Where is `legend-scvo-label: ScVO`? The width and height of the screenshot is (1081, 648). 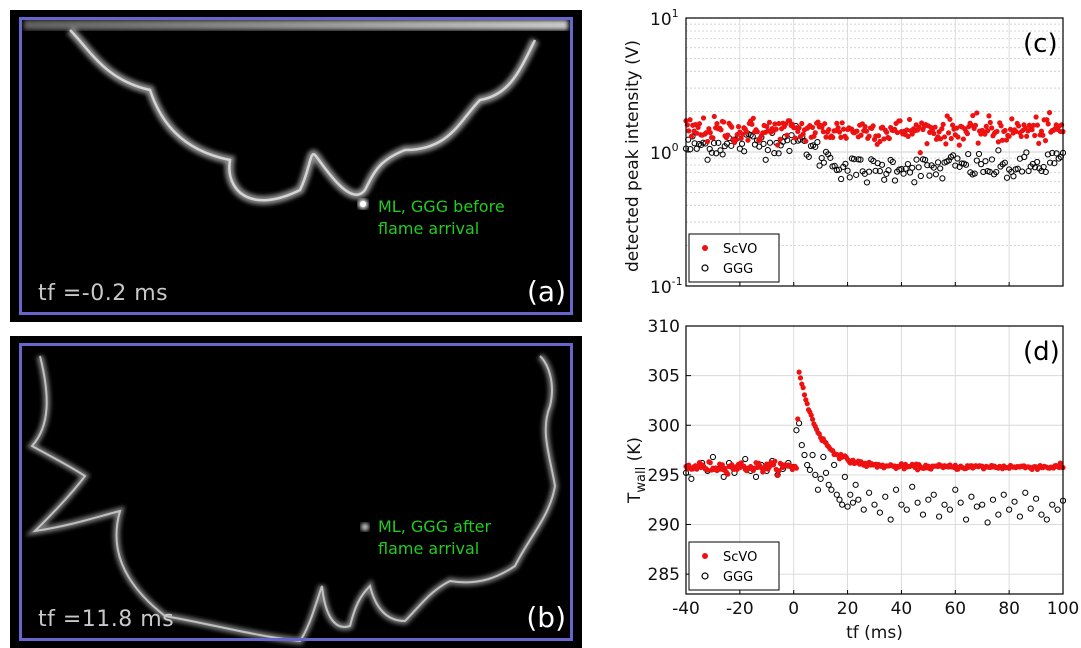 legend-scvo-label: ScVO is located at coordinates (740, 249).